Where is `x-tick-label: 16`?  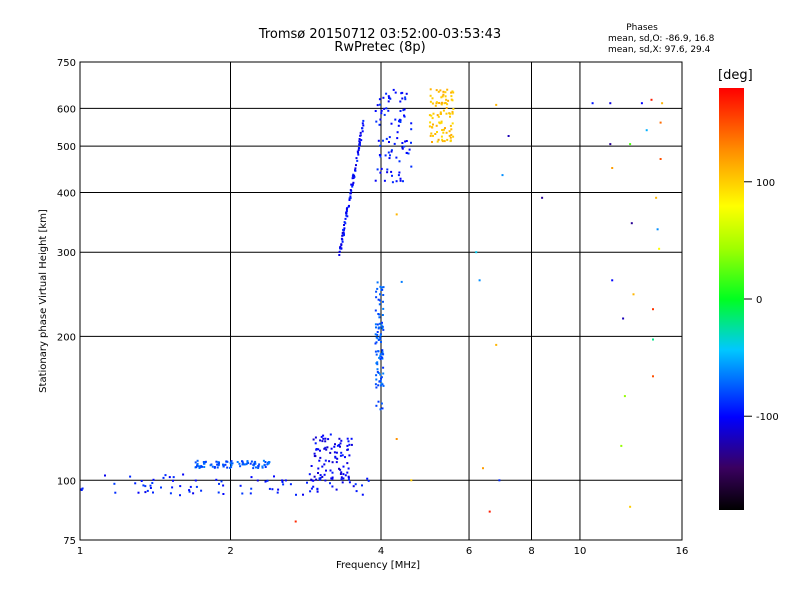 x-tick-label: 16 is located at coordinates (682, 551).